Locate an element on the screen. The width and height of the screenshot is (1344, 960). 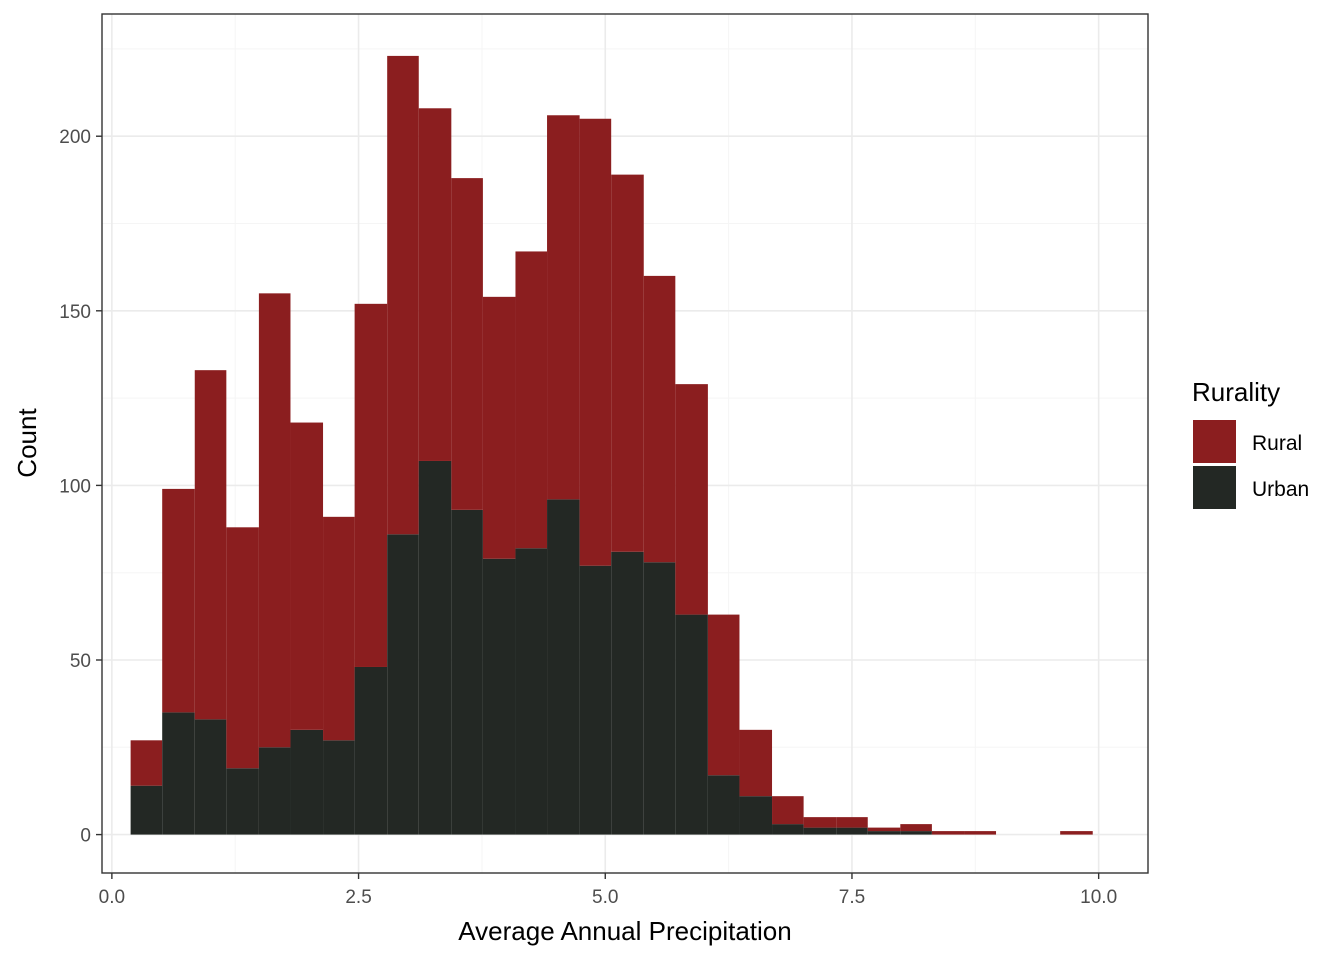
x-axis-title: Average Annual Precipitation is located at coordinates (624, 931).